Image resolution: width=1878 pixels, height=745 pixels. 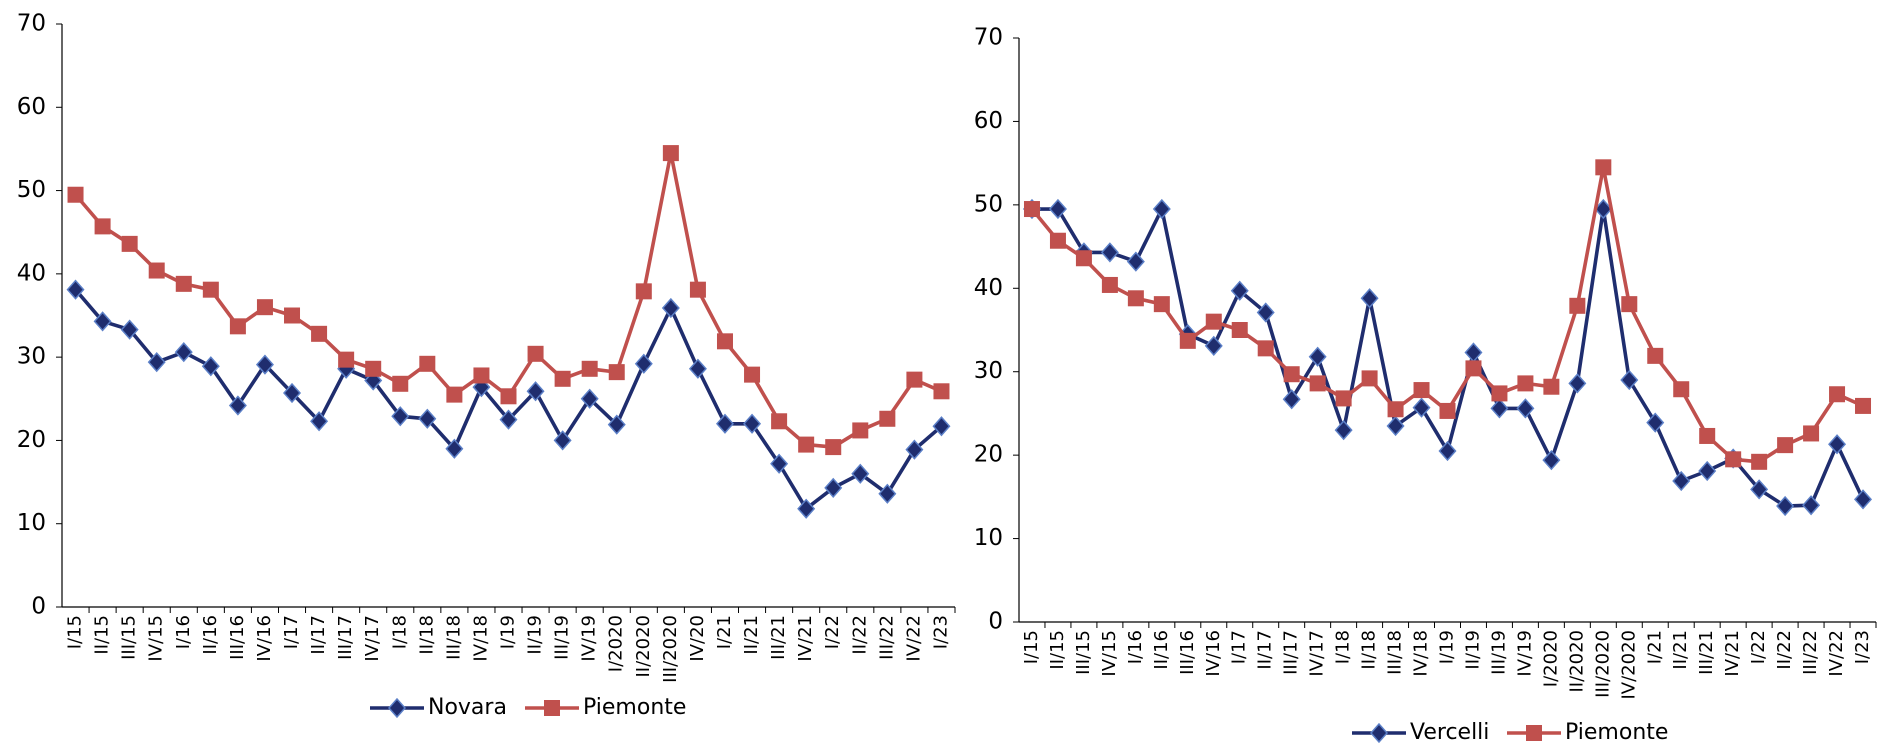 I want to click on x-tick-label: IV/15, so click(x=1109, y=653).